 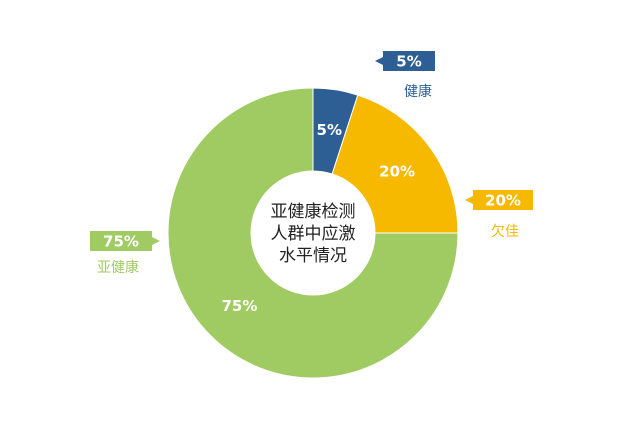 What do you see at coordinates (240, 306) in the screenshot?
I see `segment-label: 75%` at bounding box center [240, 306].